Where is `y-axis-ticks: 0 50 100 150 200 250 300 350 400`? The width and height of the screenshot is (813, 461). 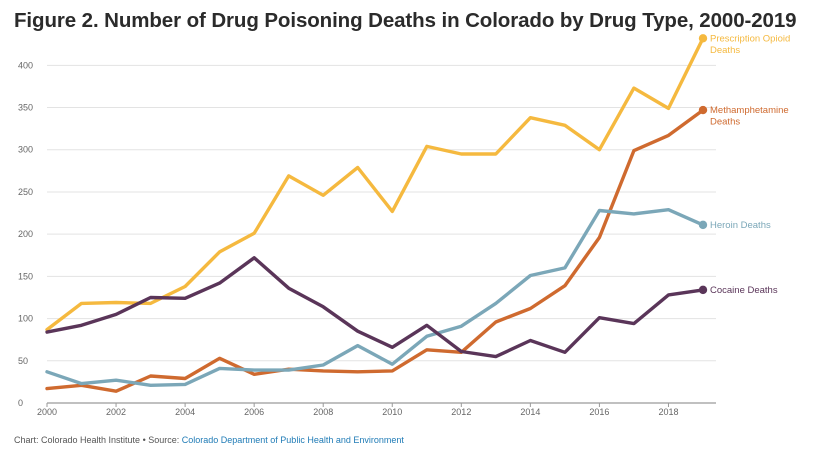
y-axis-ticks: 0 50 100 150 200 250 300 350 400 is located at coordinates (25, 234).